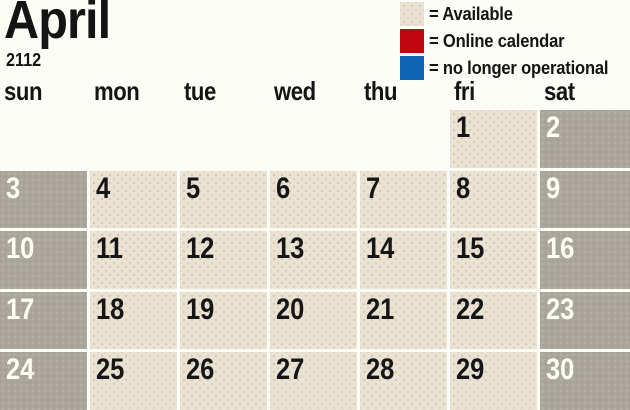 This screenshot has width=630, height=410. What do you see at coordinates (313, 320) in the screenshot?
I see `day-cell-20: 20` at bounding box center [313, 320].